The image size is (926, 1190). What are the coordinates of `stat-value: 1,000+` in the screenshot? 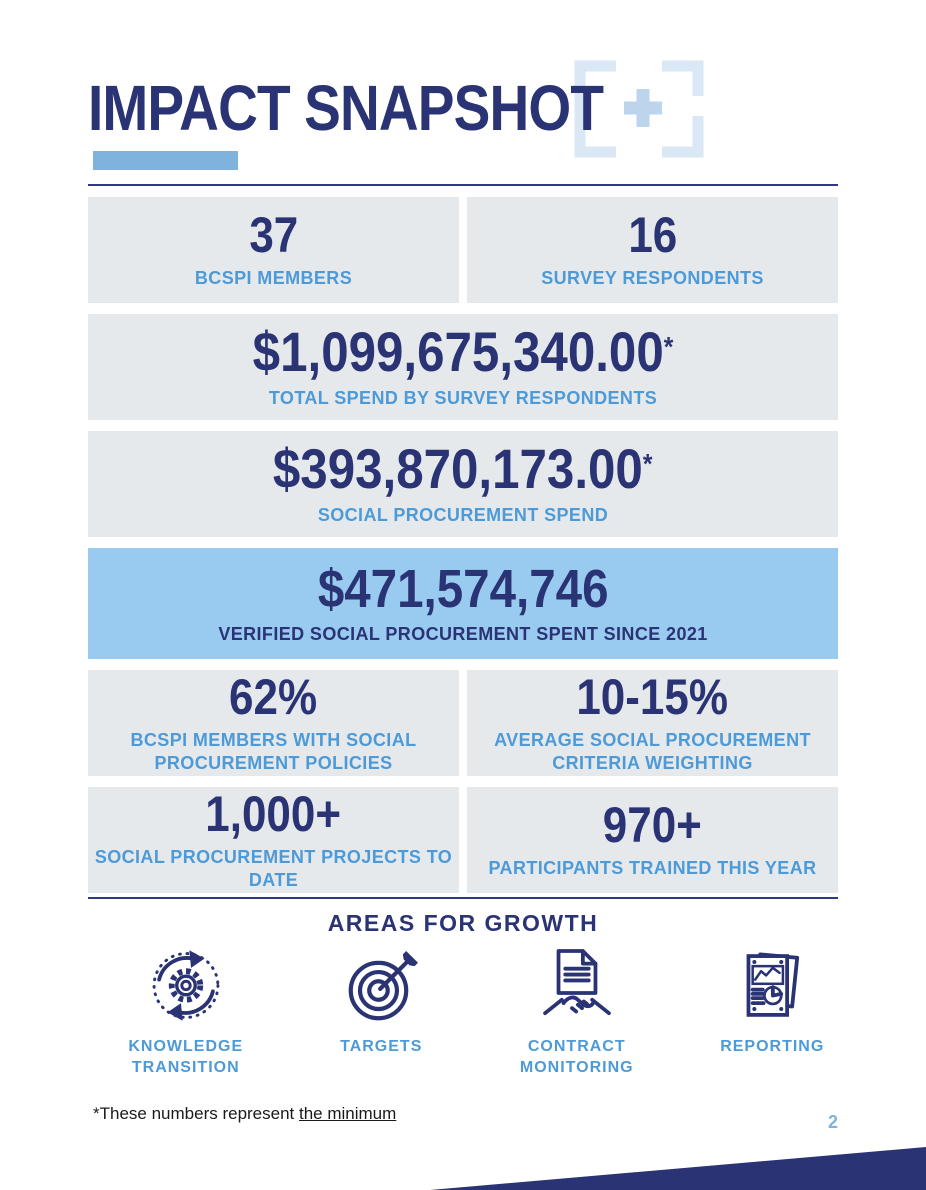 It's located at (273, 814).